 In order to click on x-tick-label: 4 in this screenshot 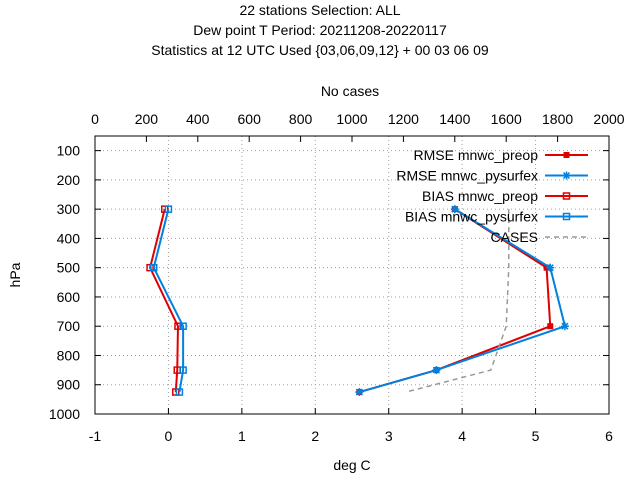, I will do `click(462, 436)`.